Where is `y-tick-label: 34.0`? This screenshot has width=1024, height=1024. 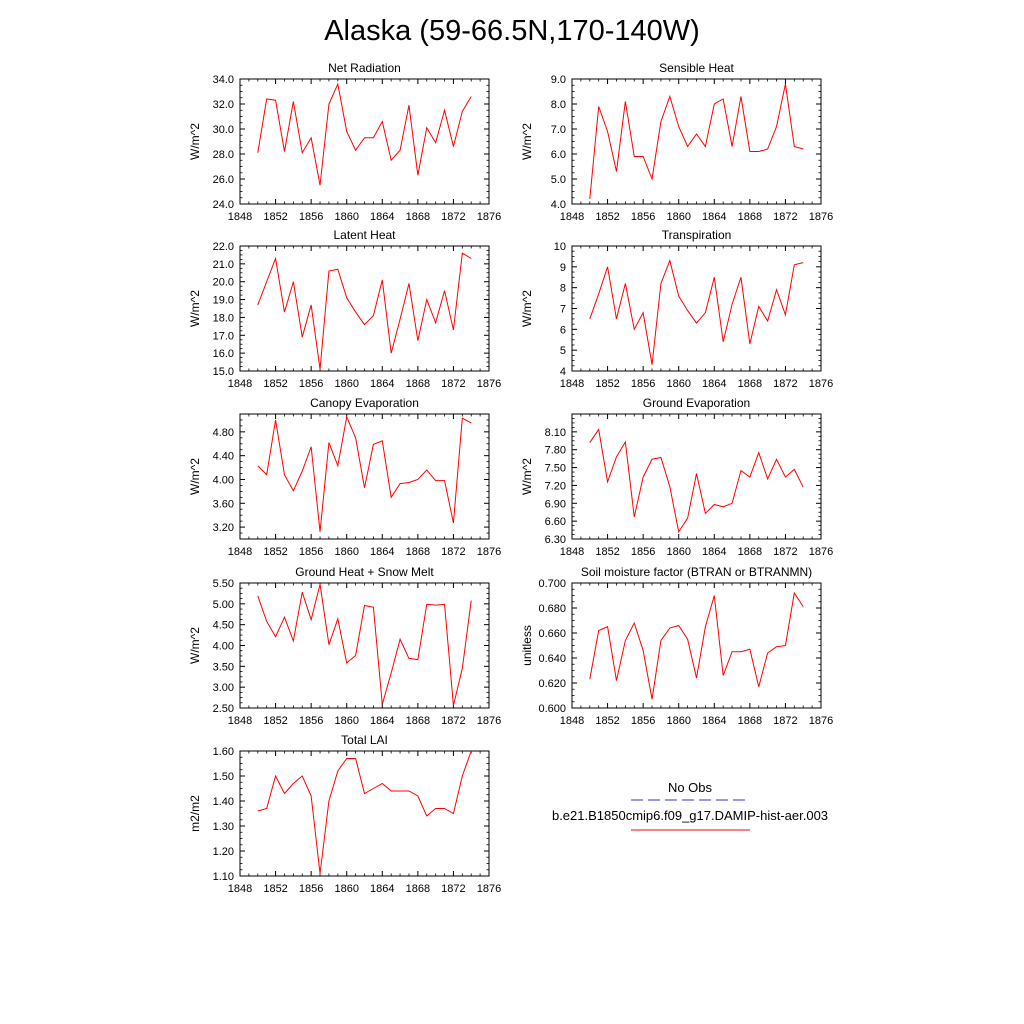 y-tick-label: 34.0 is located at coordinates (223, 80).